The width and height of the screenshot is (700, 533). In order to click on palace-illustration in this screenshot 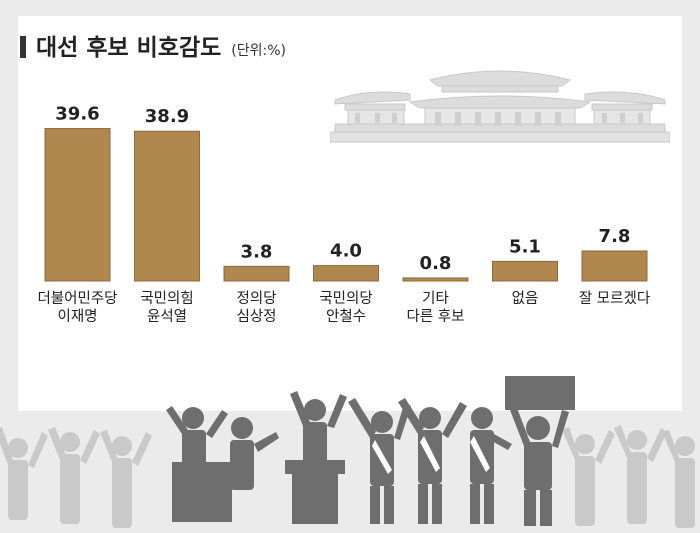, I will do `click(500, 106)`.